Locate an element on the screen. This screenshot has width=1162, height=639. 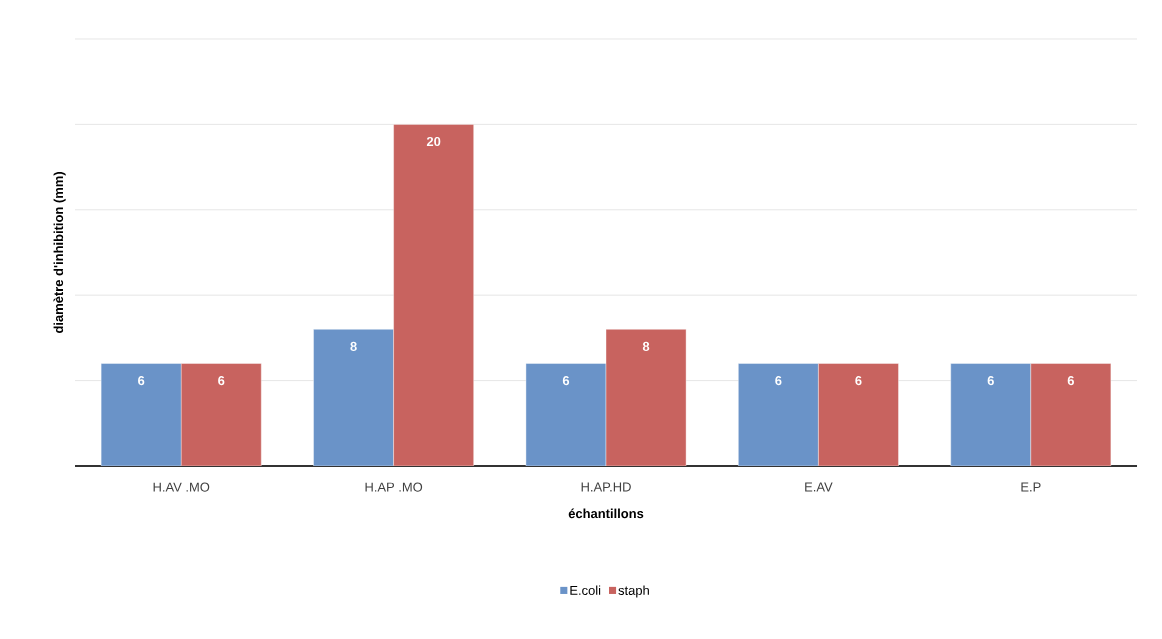
legend-label: E.coli is located at coordinates (585, 590).